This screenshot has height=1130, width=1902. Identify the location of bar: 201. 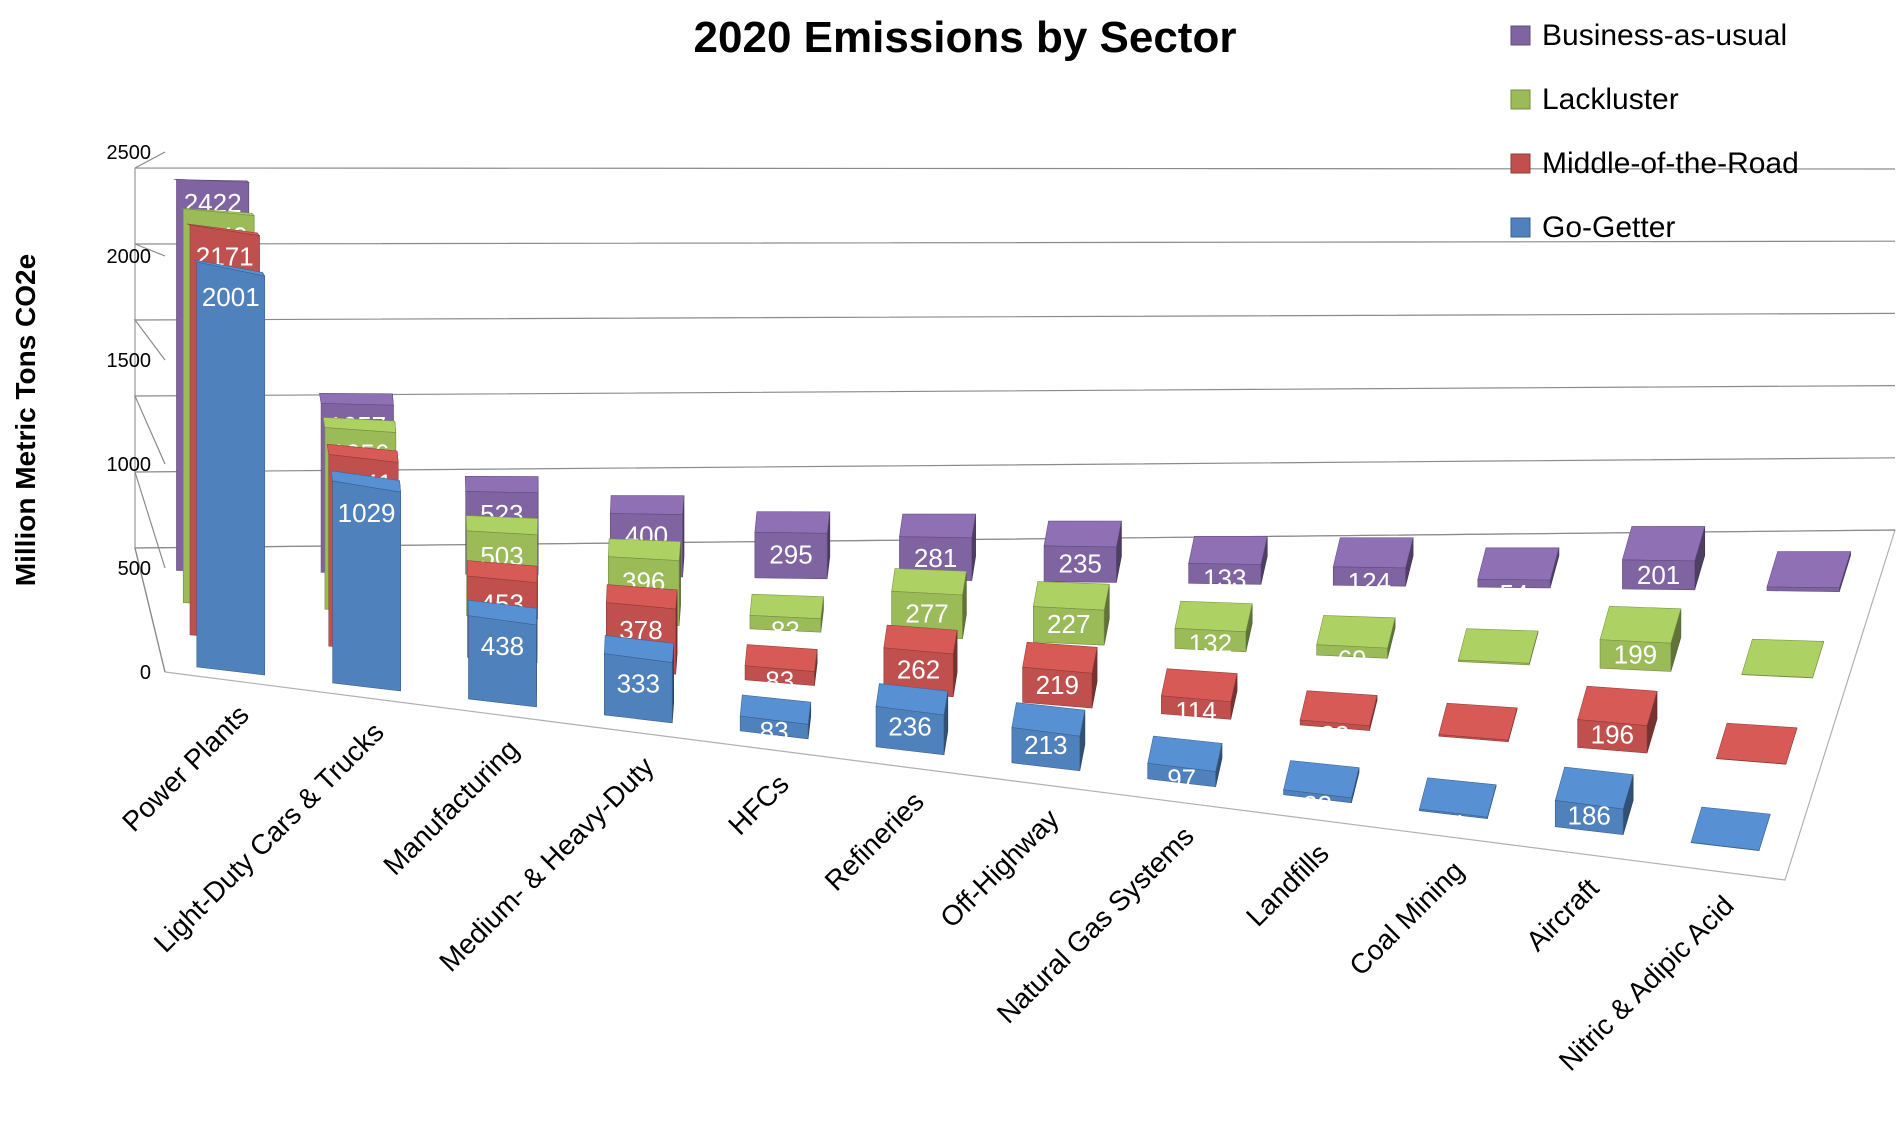
(1664, 558).